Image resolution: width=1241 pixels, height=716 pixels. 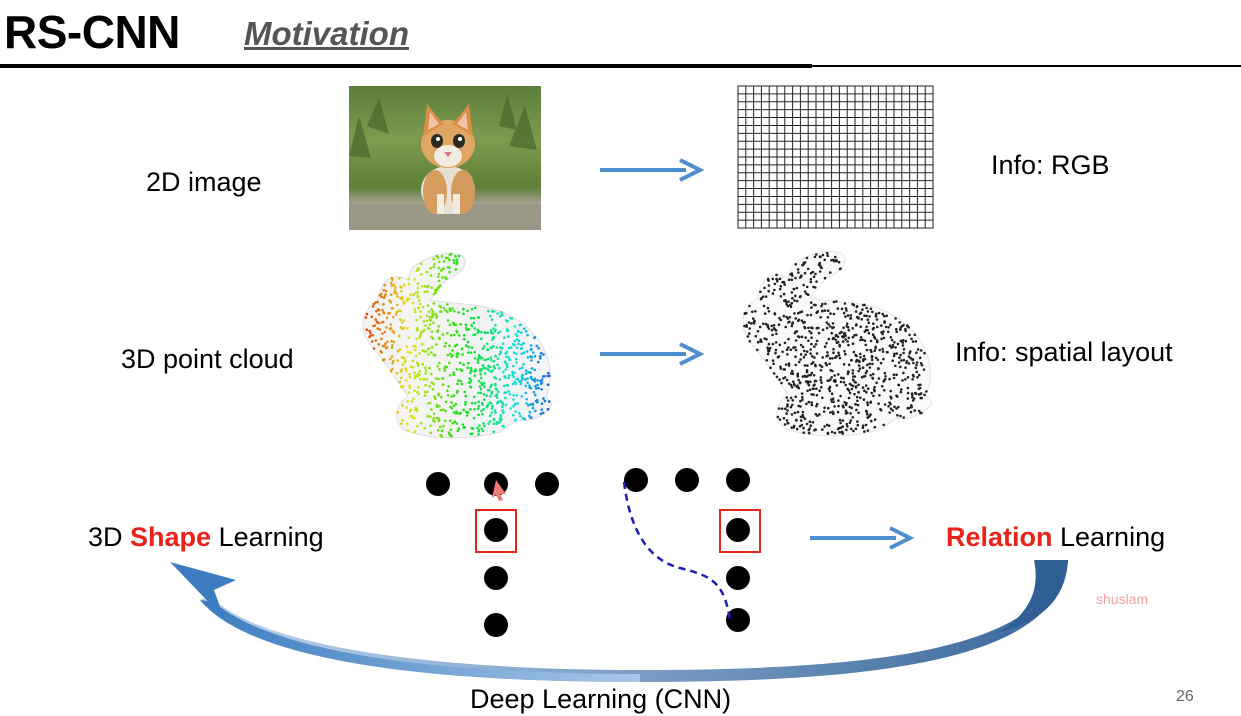 What do you see at coordinates (207, 359) in the screenshot?
I see `cloud-label: 3D point cloud` at bounding box center [207, 359].